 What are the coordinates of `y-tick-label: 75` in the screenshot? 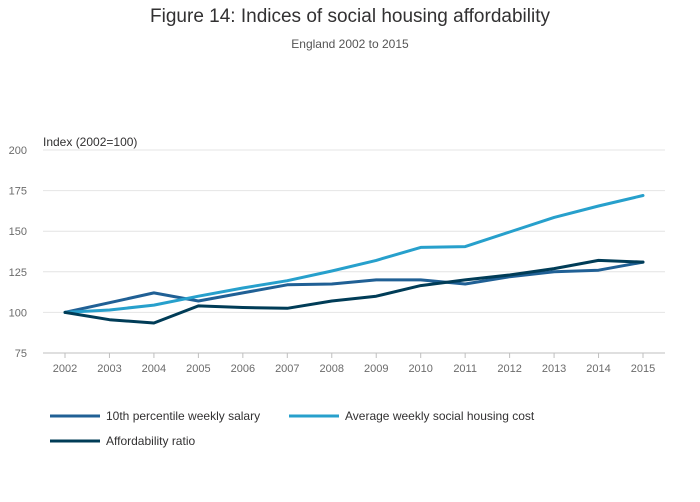 It's located at (21, 354).